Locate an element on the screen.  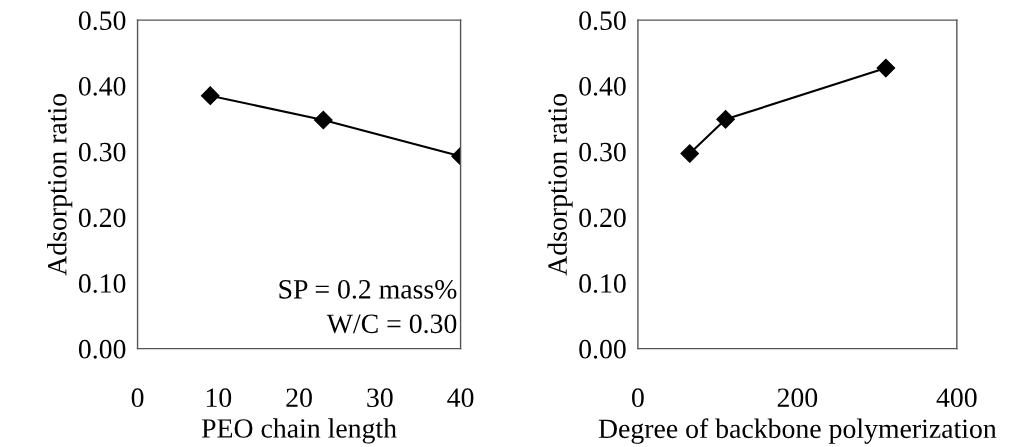
x-tick-label: 10 is located at coordinates (219, 398).